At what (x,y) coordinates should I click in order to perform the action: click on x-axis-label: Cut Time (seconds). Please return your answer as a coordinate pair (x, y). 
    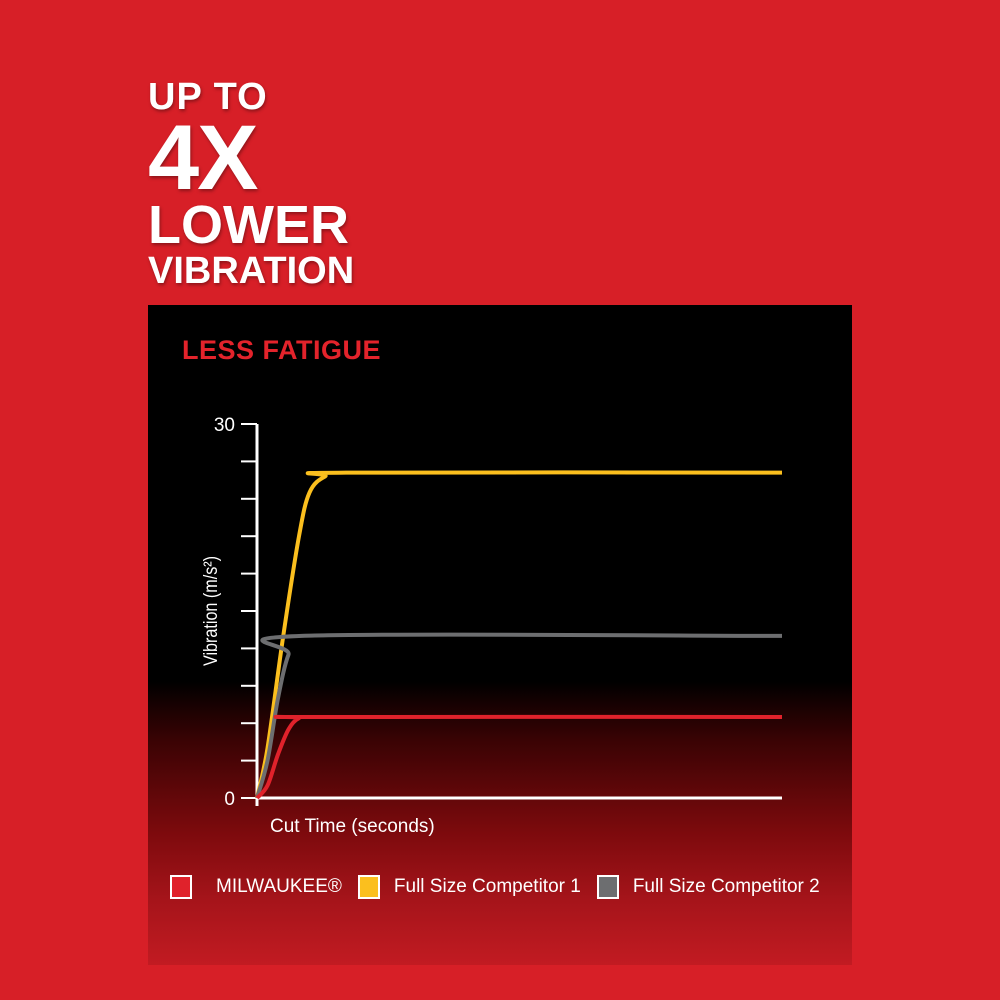
    Looking at the image, I should click on (352, 826).